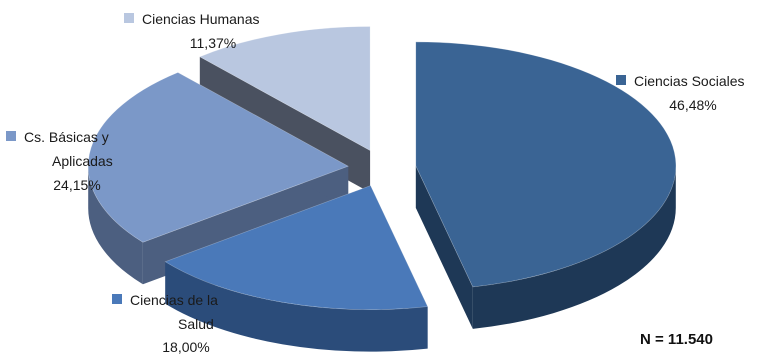 The width and height of the screenshot is (769, 363). Describe the element at coordinates (185, 347) in the screenshot. I see `slice-percent-label: 18,00%` at that location.